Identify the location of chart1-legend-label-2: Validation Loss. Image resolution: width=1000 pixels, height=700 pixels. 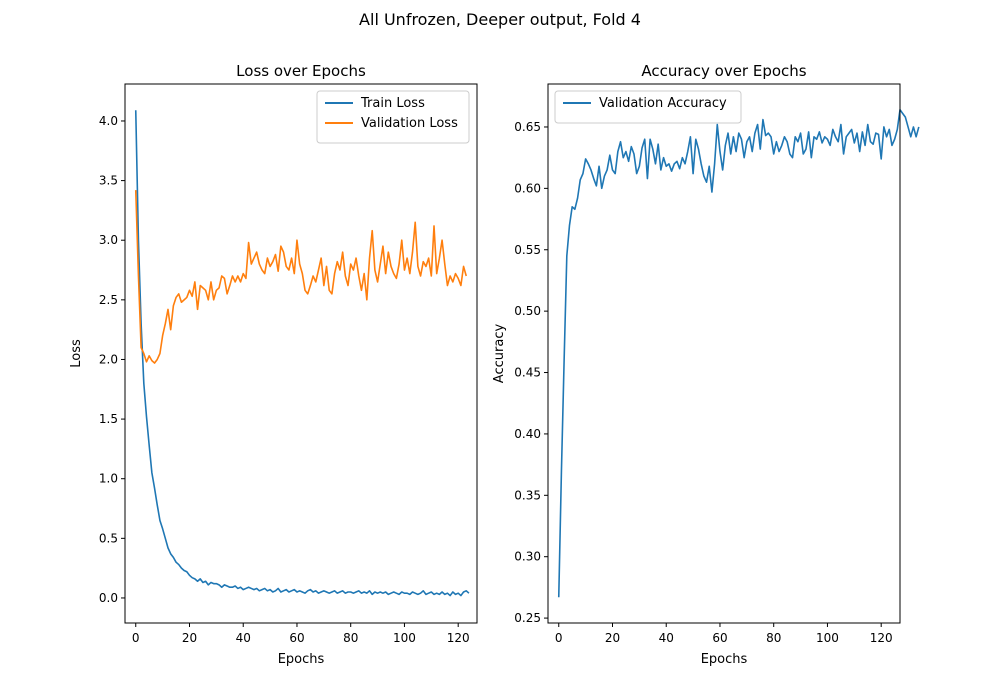
(409, 123).